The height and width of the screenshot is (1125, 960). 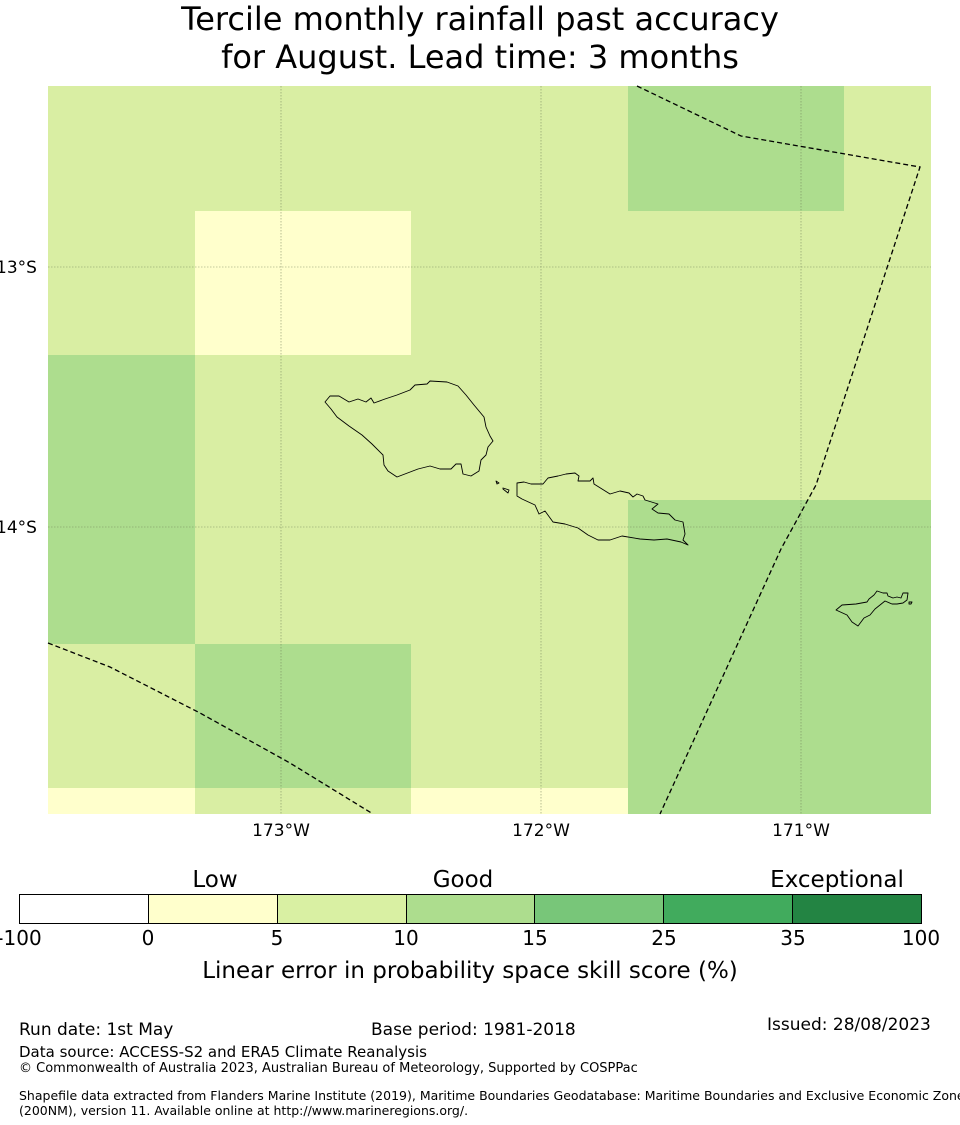 I want to click on cell-r2-c0, so click(x=121, y=427).